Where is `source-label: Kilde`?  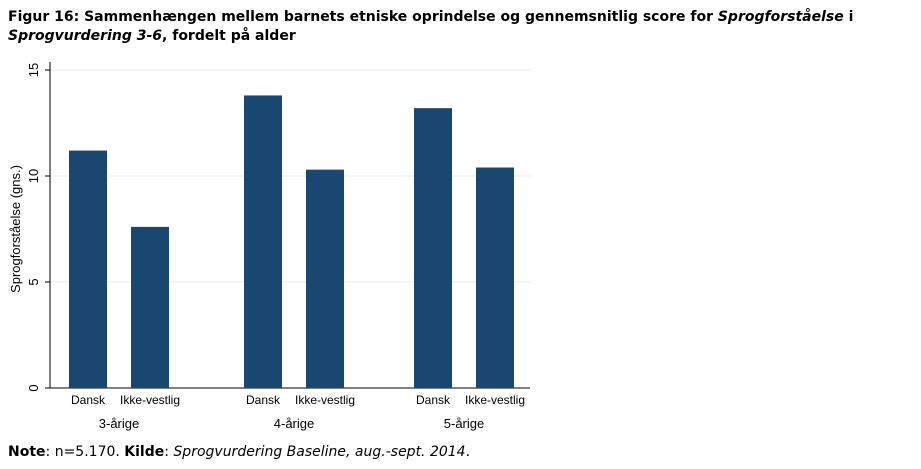 source-label: Kilde is located at coordinates (144, 452).